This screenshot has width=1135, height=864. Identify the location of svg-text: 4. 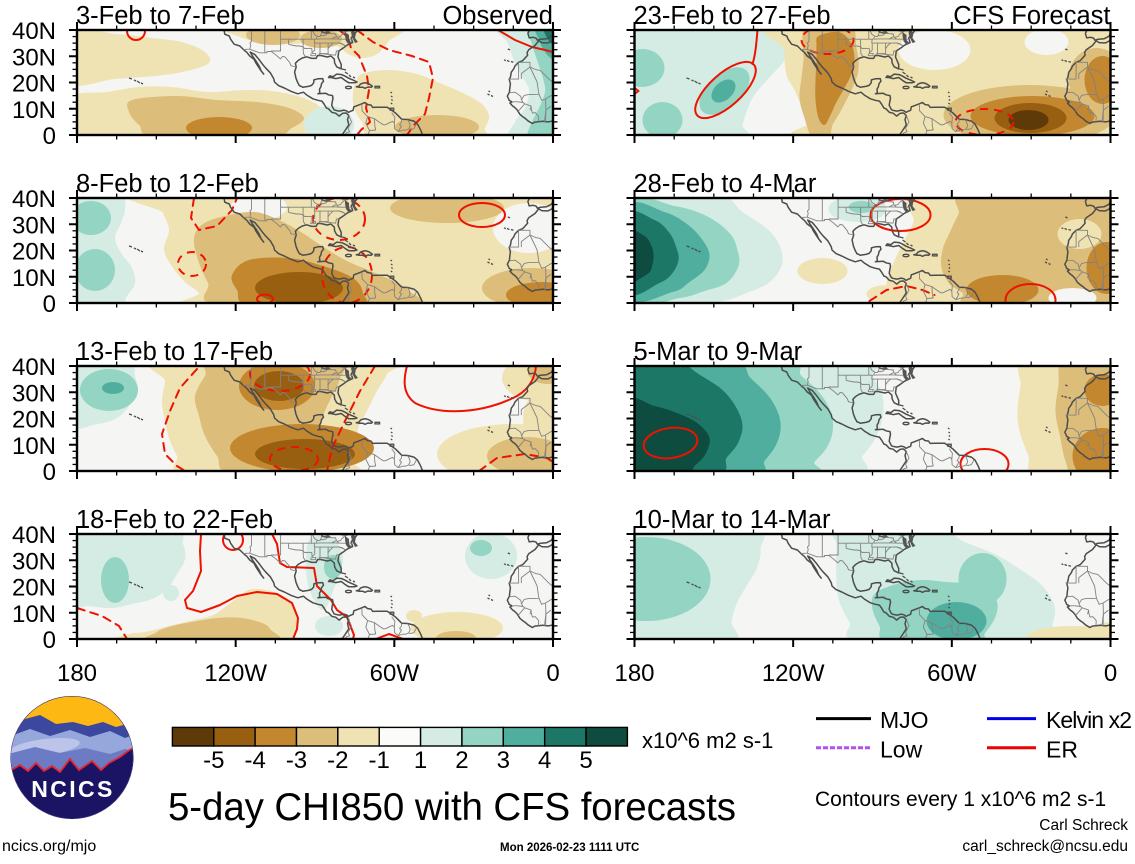
(544, 760).